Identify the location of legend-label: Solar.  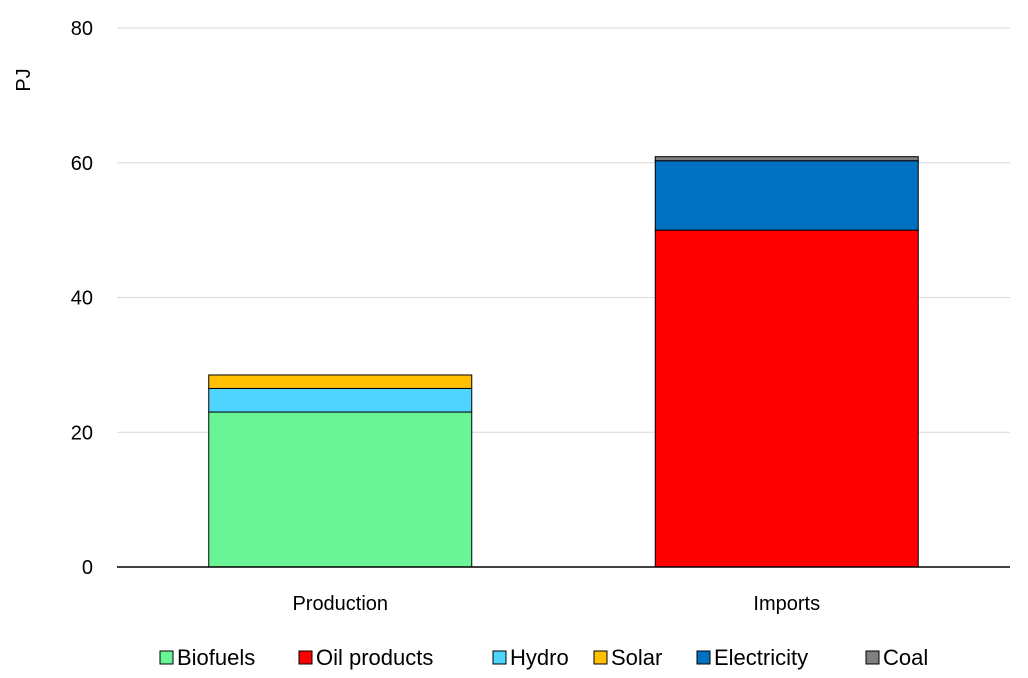
(636, 657).